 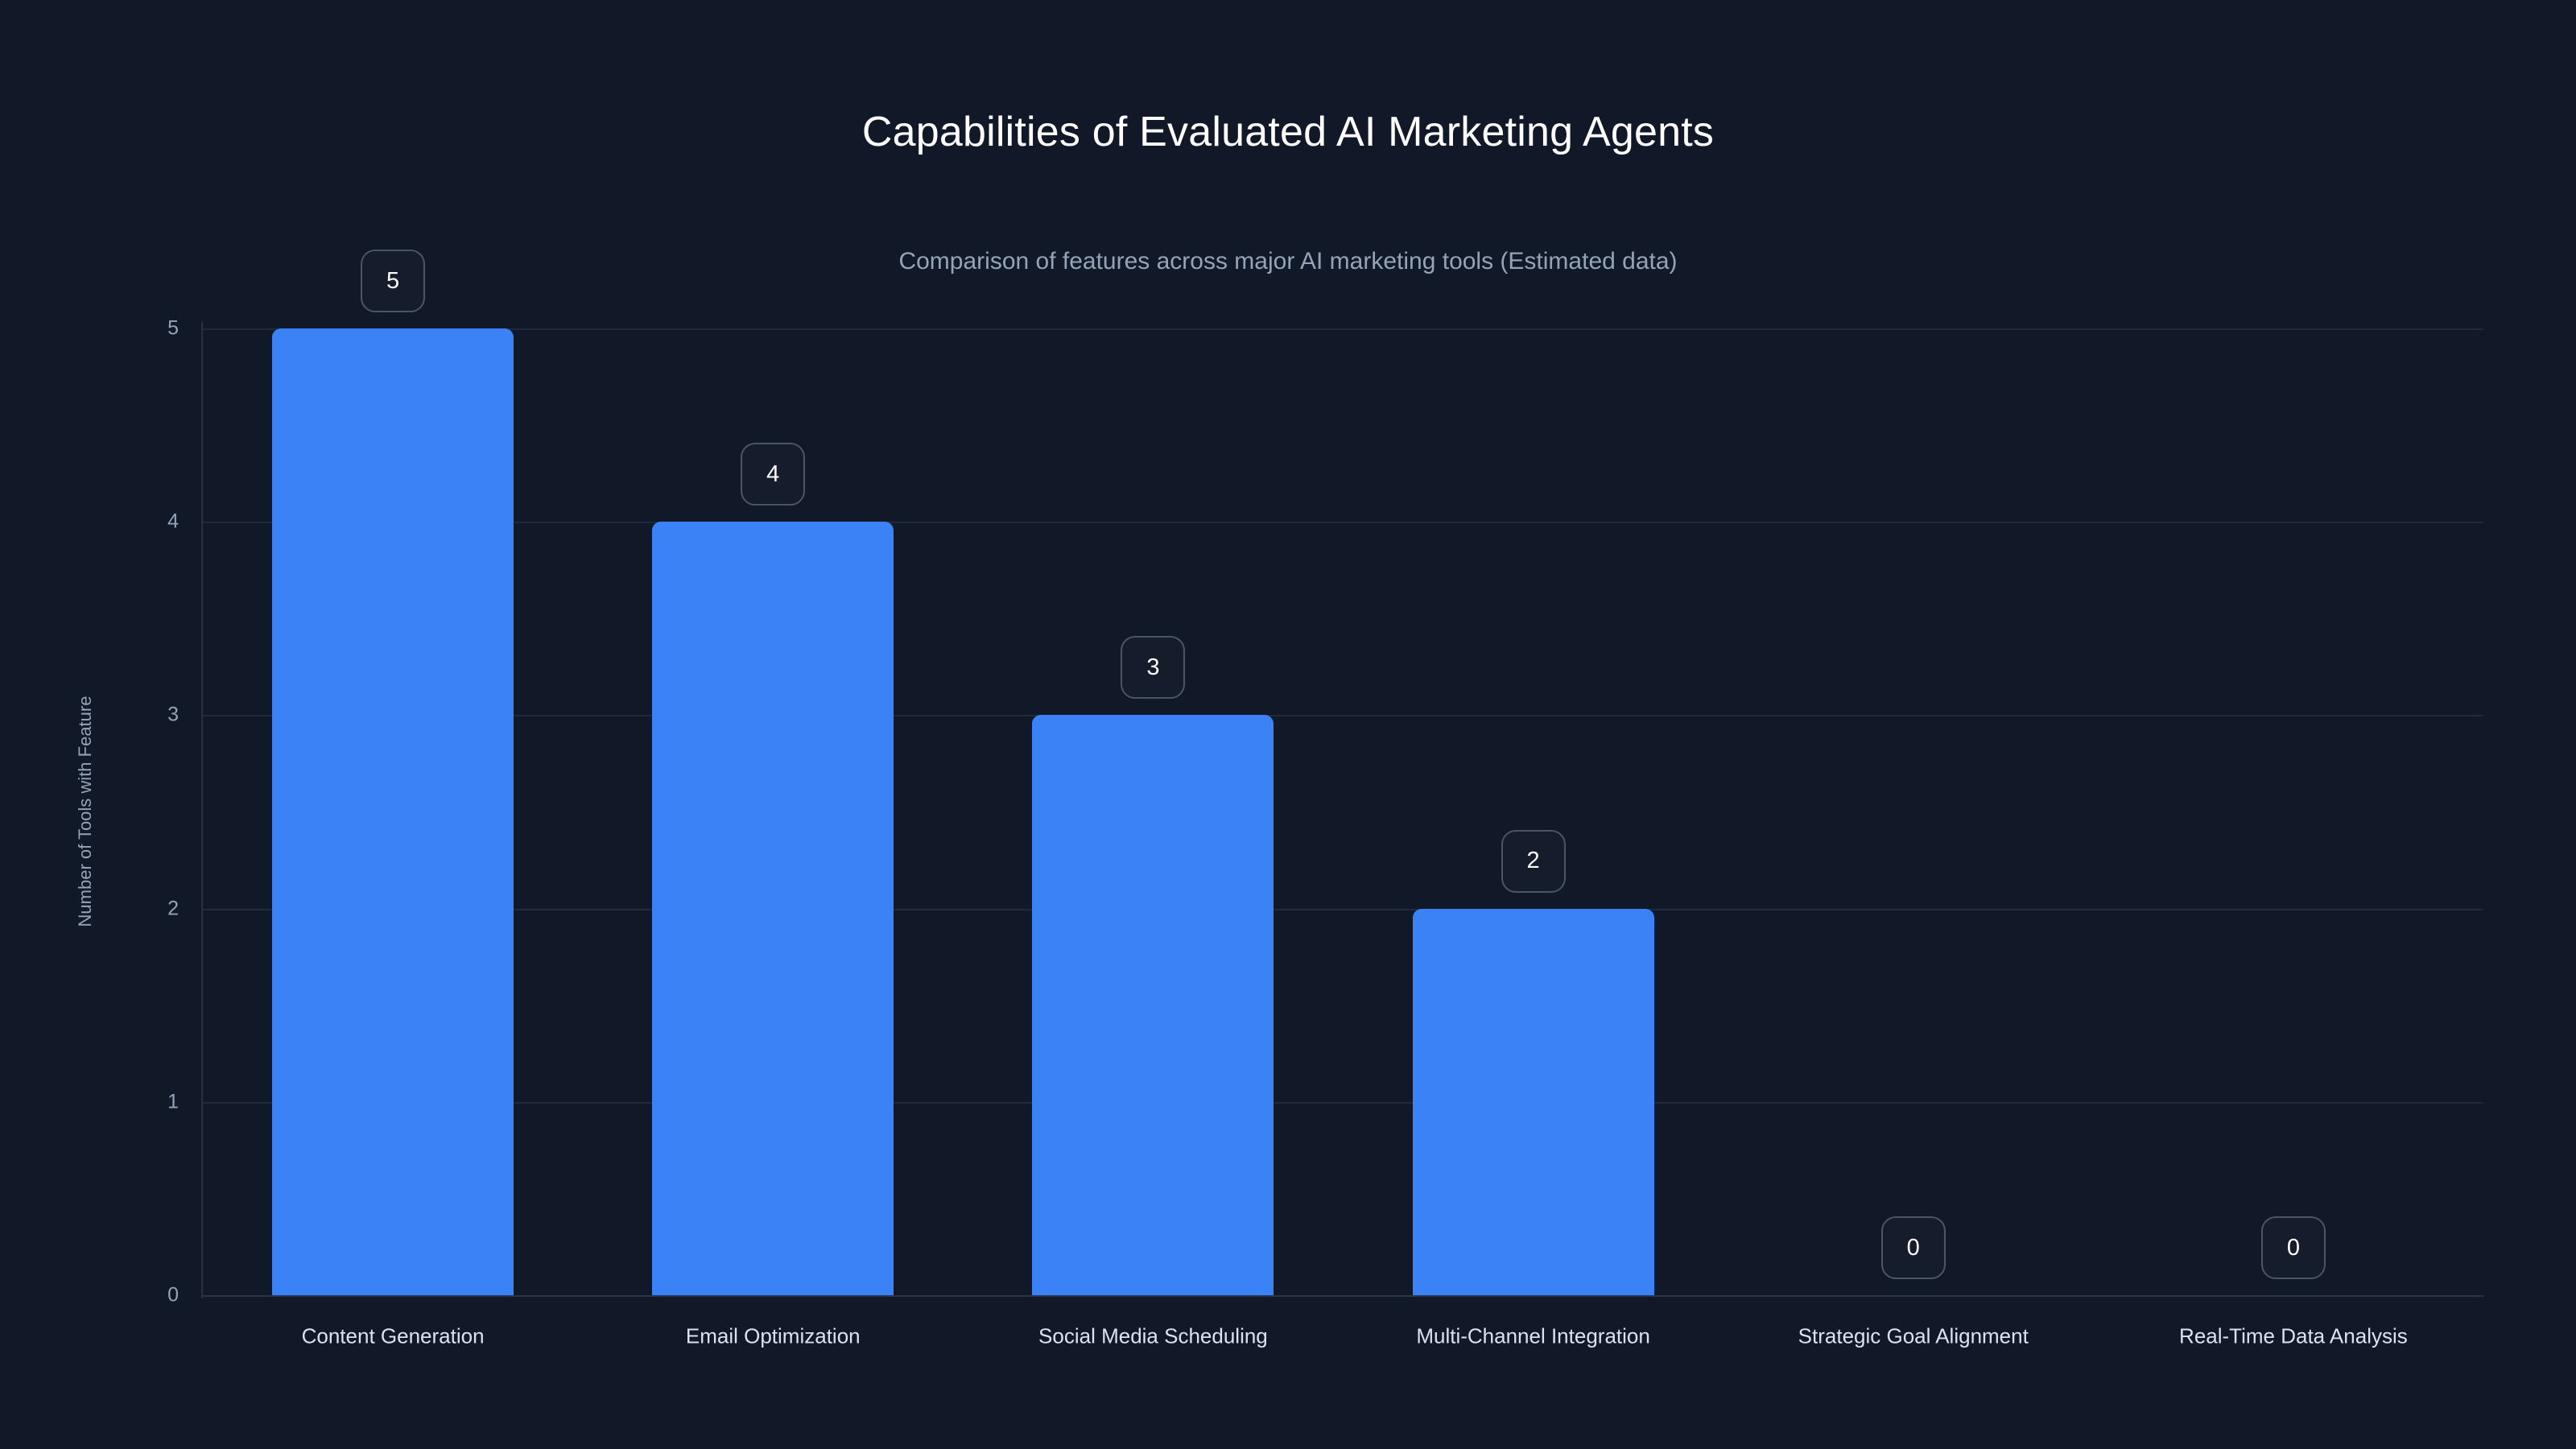 What do you see at coordinates (773, 1335) in the screenshot?
I see `x-axis-tick-label: Email Optimization` at bounding box center [773, 1335].